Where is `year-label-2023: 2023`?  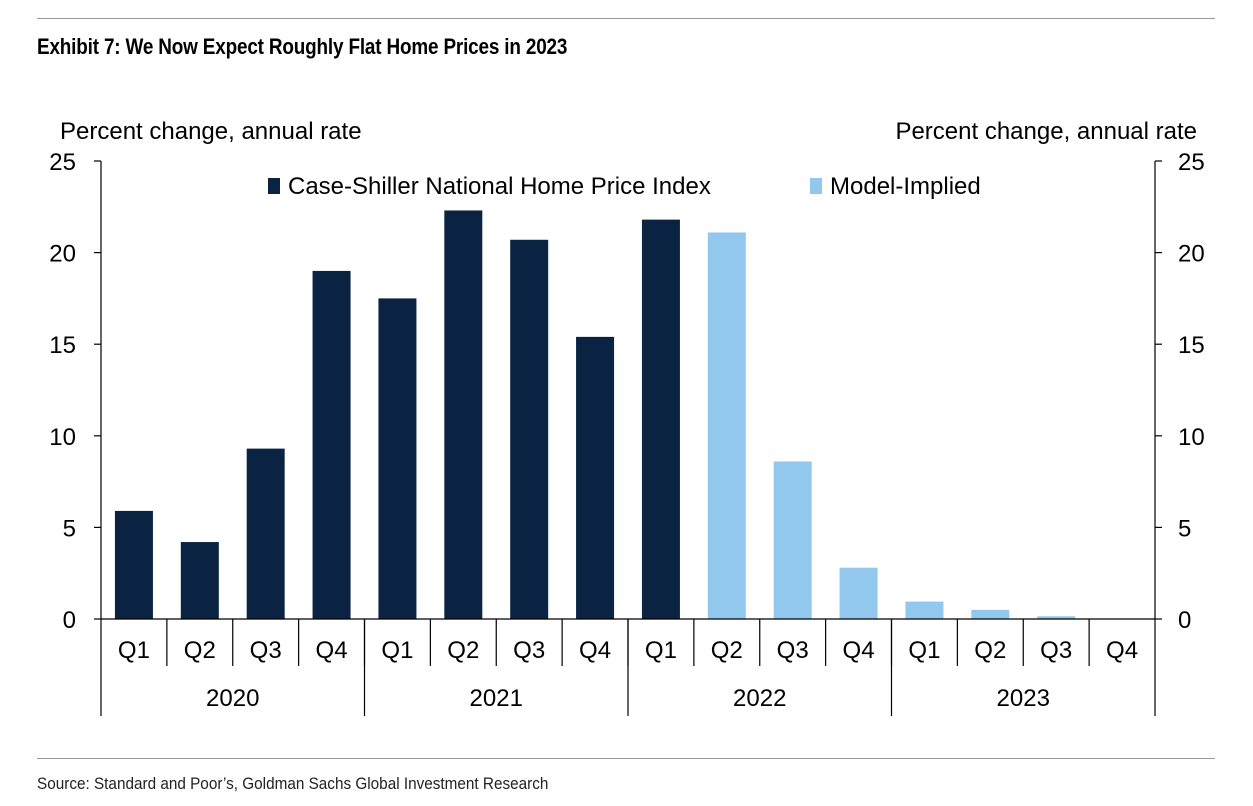
year-label-2023: 2023 is located at coordinates (1023, 698).